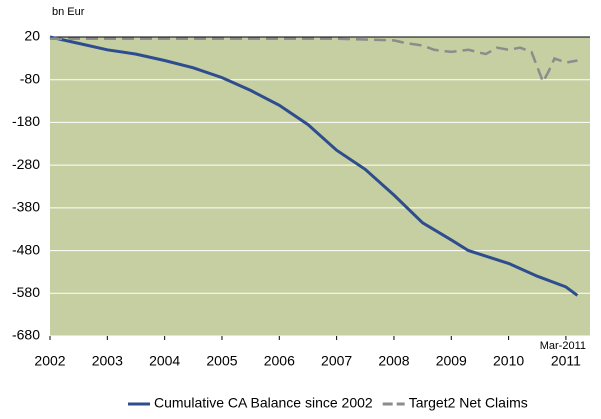 The width and height of the screenshot is (601, 419). I want to click on x-tick-label: 2006, so click(279, 361).